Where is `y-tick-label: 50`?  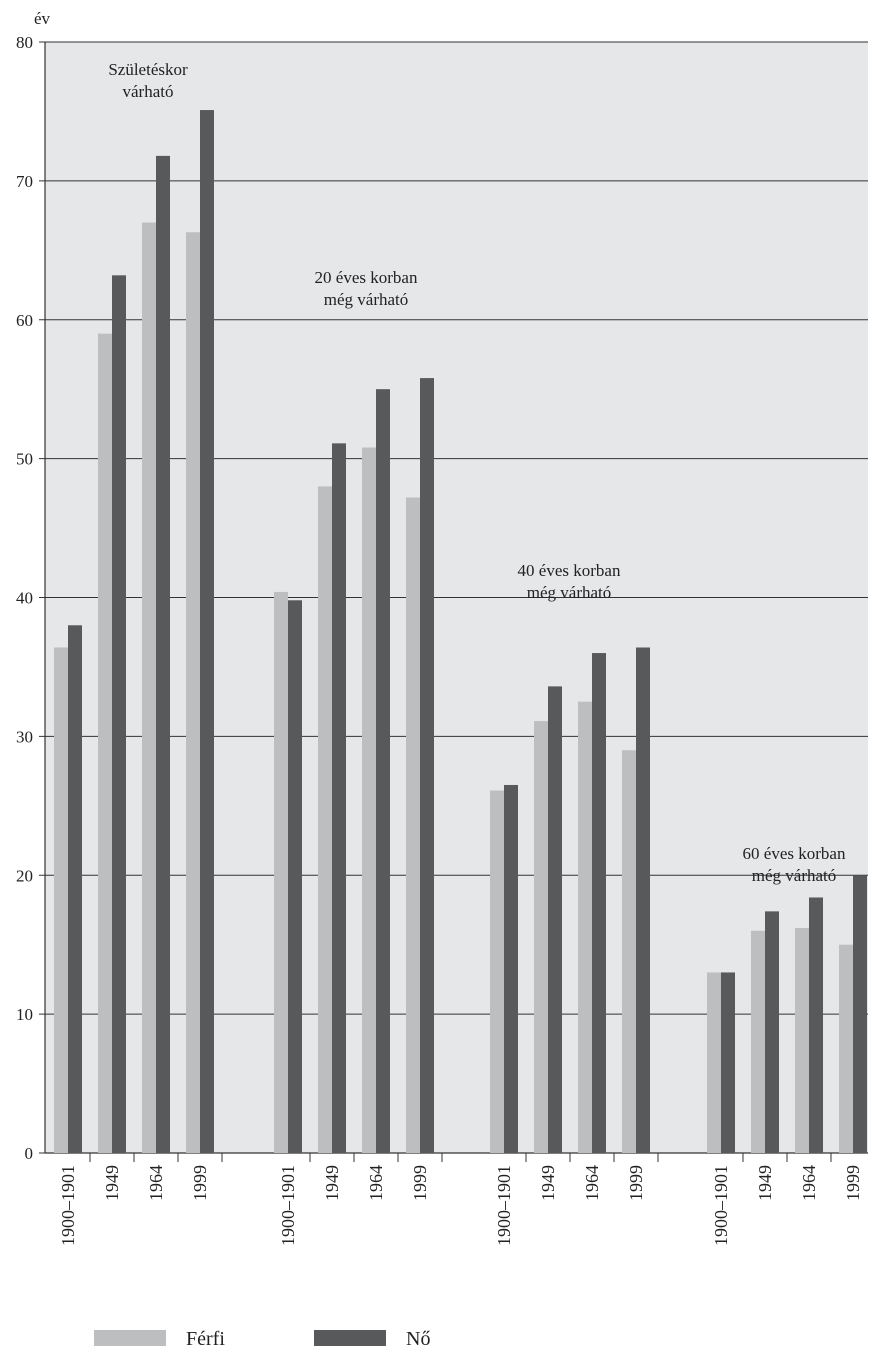 y-tick-label: 50 is located at coordinates (24, 459).